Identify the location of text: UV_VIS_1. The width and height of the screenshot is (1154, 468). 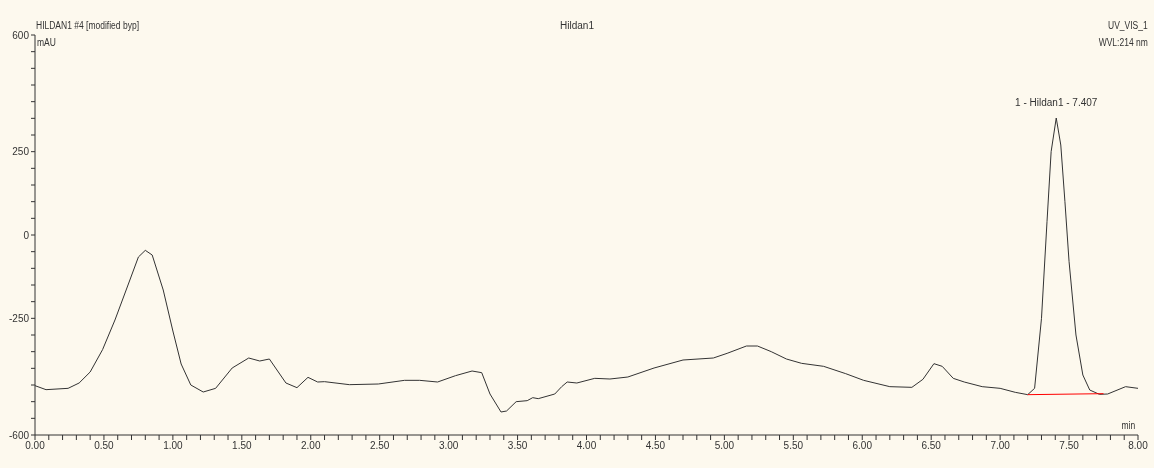
(1128, 25).